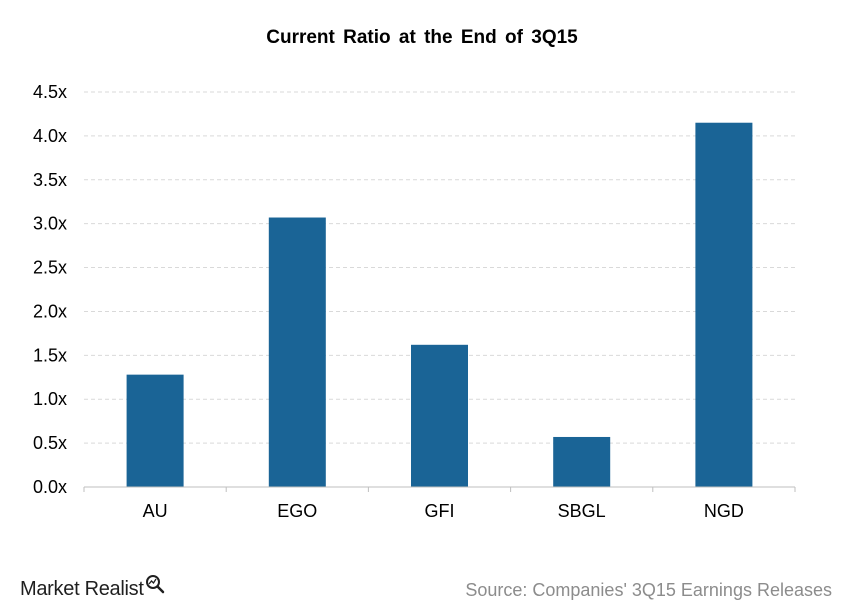 The height and width of the screenshot is (616, 844). What do you see at coordinates (155, 511) in the screenshot?
I see `x-tick-label: AU` at bounding box center [155, 511].